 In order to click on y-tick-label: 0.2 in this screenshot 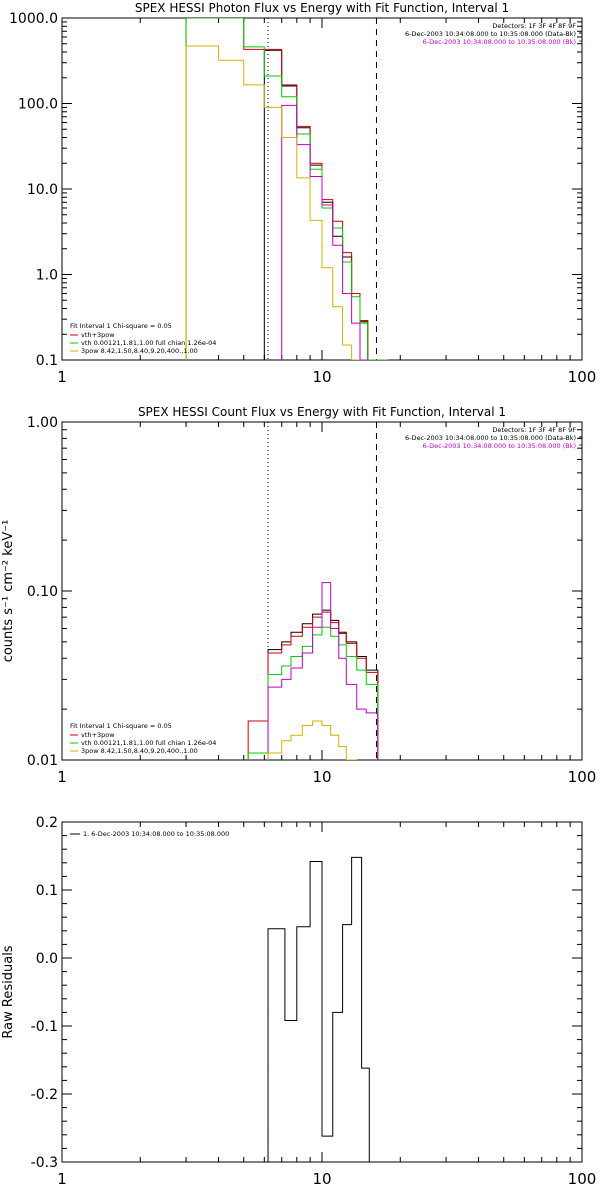, I will do `click(47, 823)`.